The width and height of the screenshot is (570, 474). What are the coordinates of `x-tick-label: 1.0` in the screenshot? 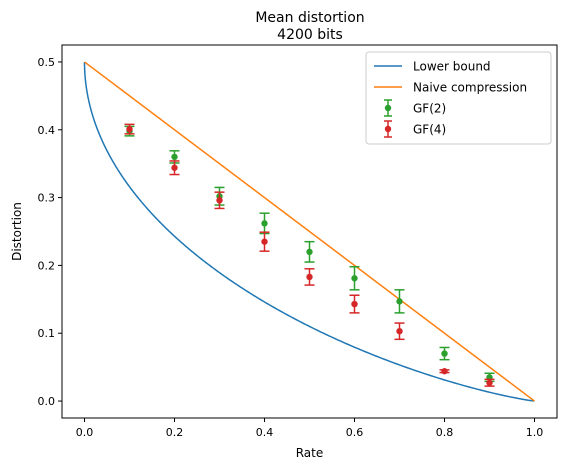 It's located at (535, 432).